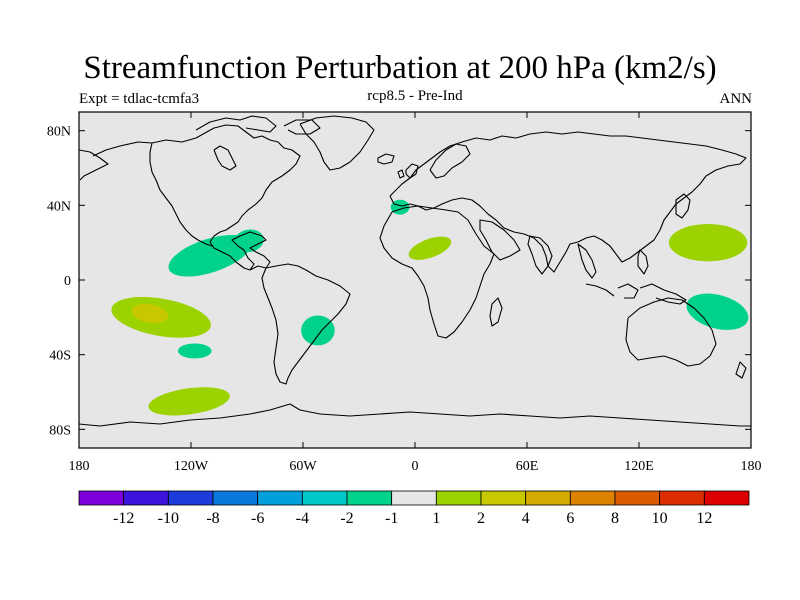 Image resolution: width=800 pixels, height=600 pixels. I want to click on anomaly-region-s-pacific-small, so click(194, 351).